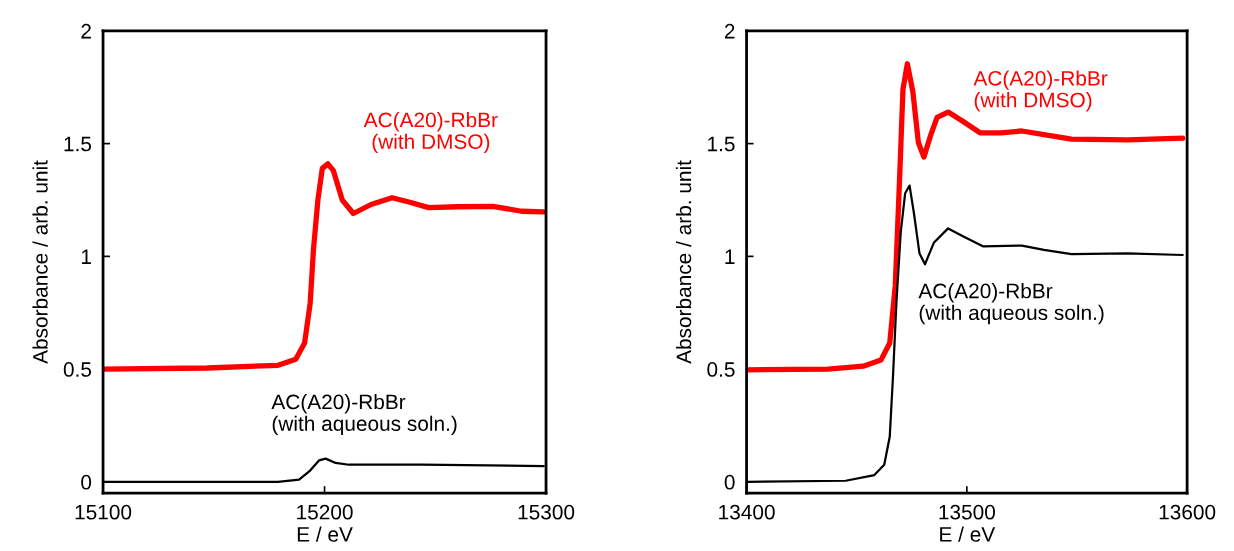  Describe the element at coordinates (103, 512) in the screenshot. I see `x-tick-label: 15100` at that location.